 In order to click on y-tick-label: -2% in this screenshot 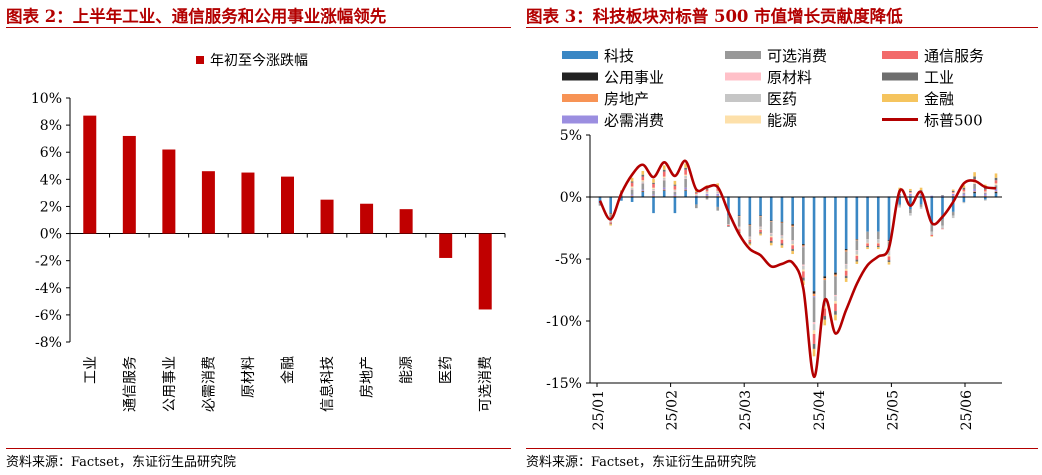, I will do `click(48, 262)`.